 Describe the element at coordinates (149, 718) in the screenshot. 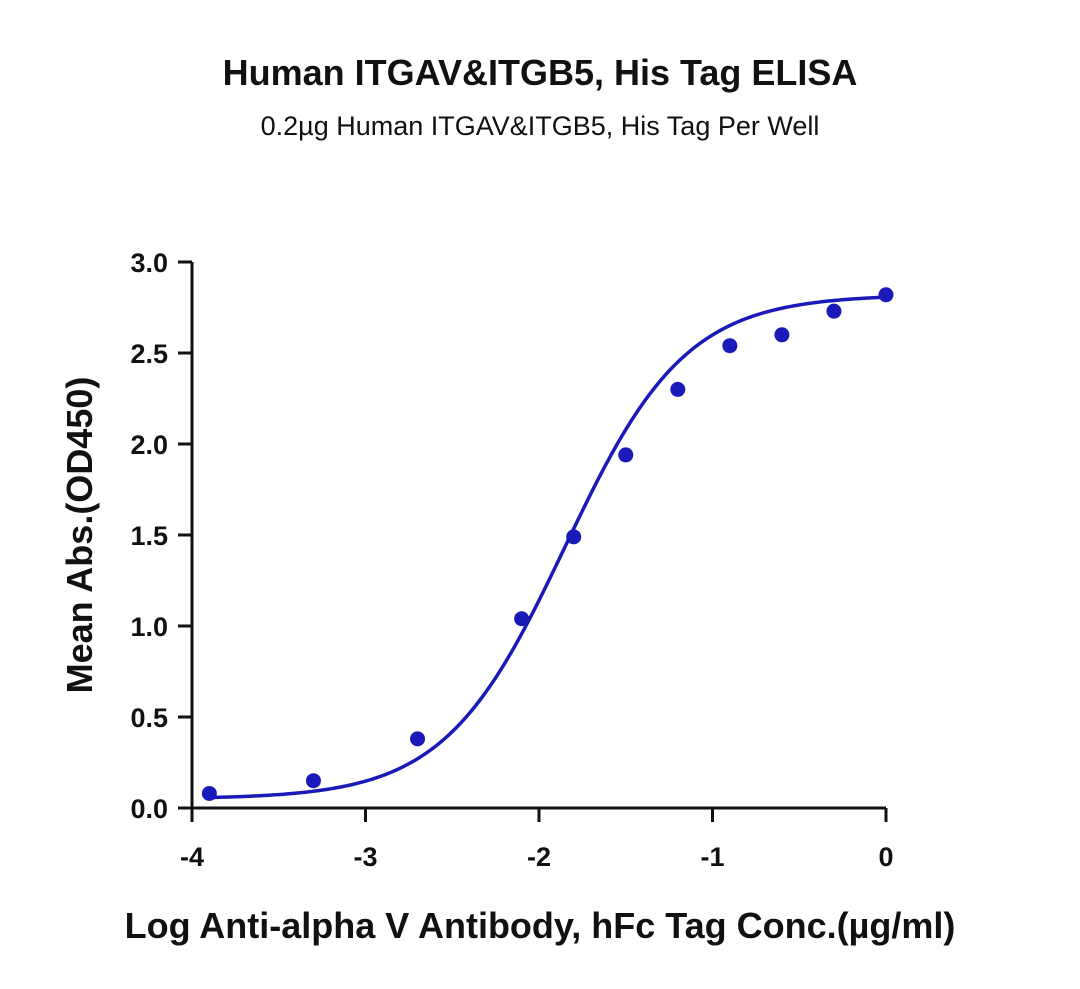

I see `y-tick-label: 0.5` at that location.